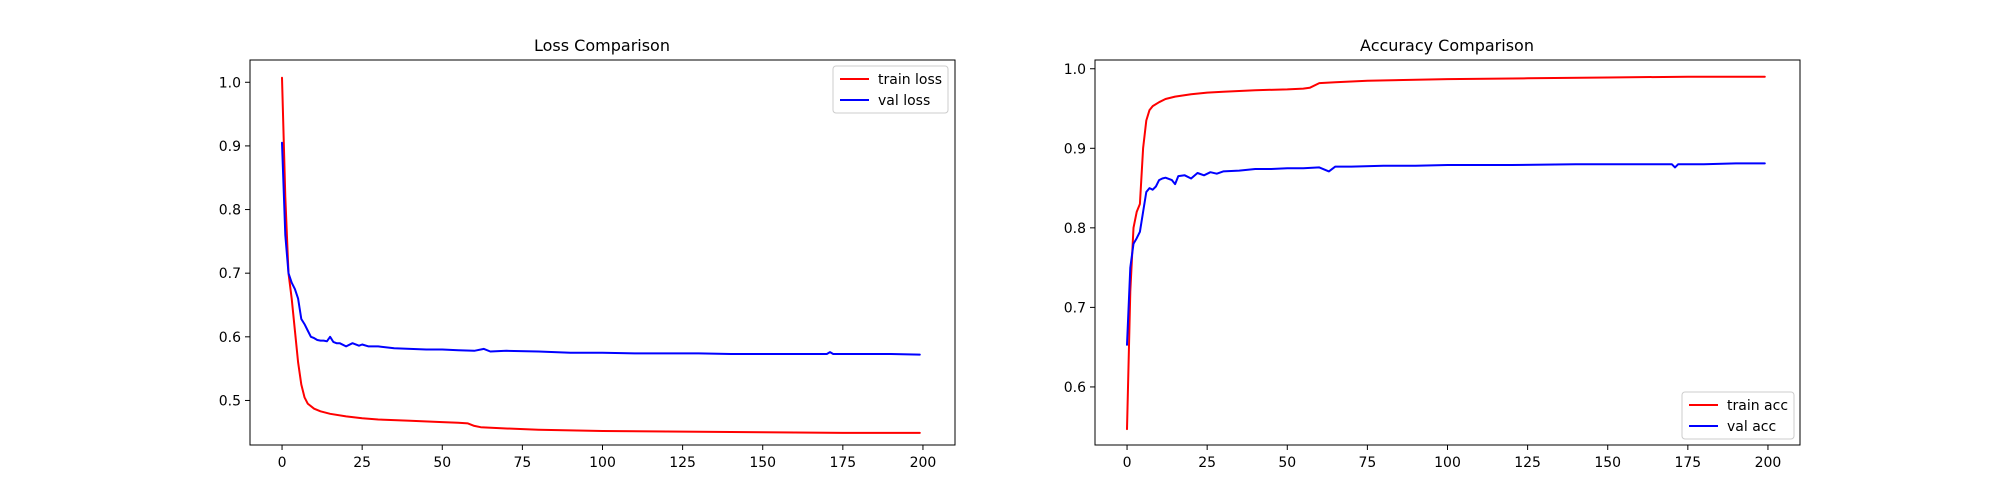 The height and width of the screenshot is (500, 2000). What do you see at coordinates (230, 147) in the screenshot?
I see `loss-ytick-label-4: 0.9` at bounding box center [230, 147].